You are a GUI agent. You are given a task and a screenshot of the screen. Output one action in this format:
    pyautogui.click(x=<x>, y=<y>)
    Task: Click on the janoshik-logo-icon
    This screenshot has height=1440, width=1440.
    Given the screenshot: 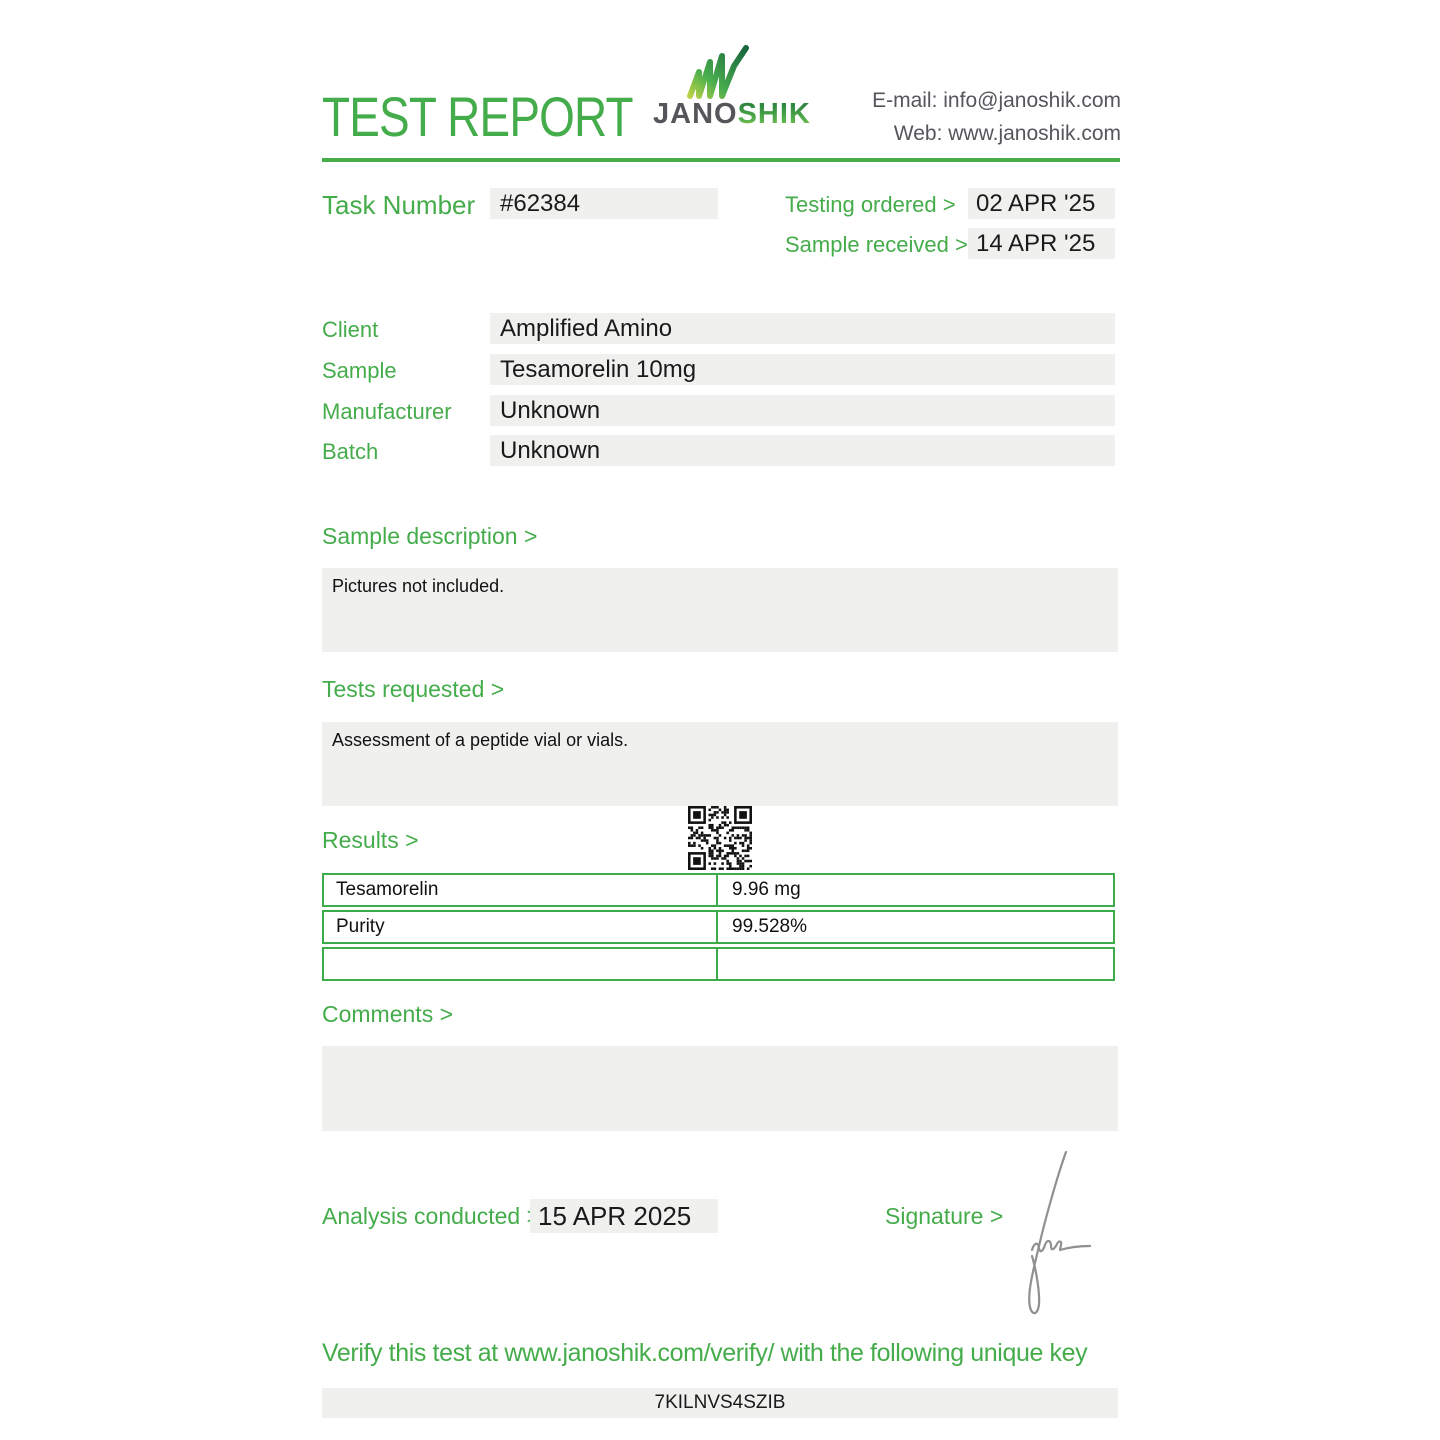 What is the action you would take?
    pyautogui.click(x=720, y=75)
    